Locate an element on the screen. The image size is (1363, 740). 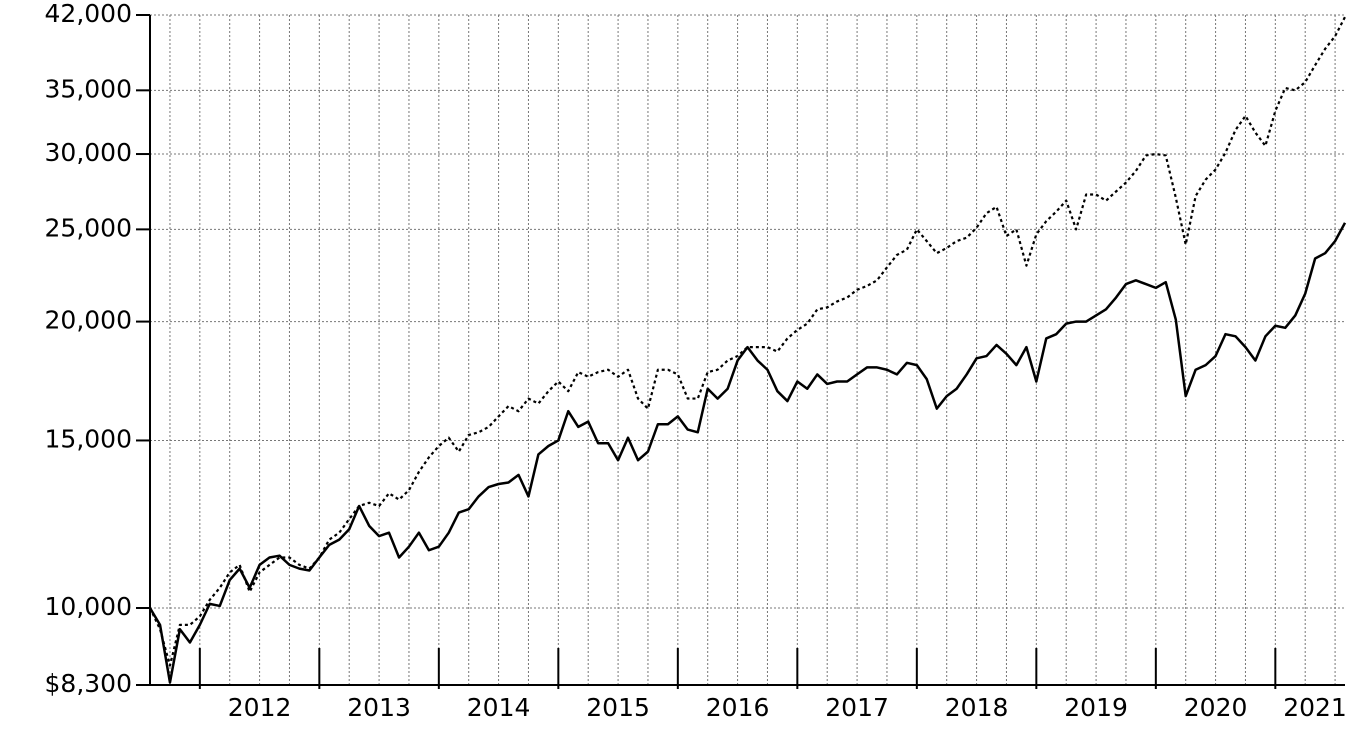
y-tick-label: 42,000 is located at coordinates (88, 14).